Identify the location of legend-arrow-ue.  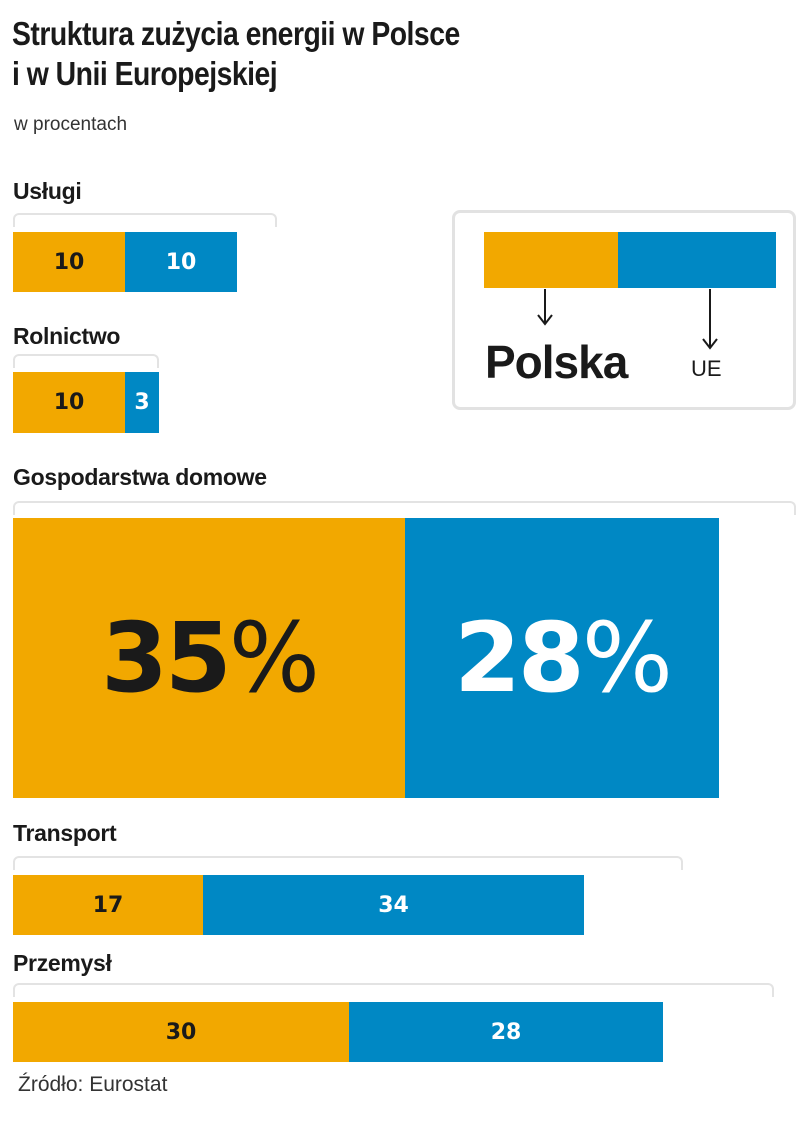
(710, 319).